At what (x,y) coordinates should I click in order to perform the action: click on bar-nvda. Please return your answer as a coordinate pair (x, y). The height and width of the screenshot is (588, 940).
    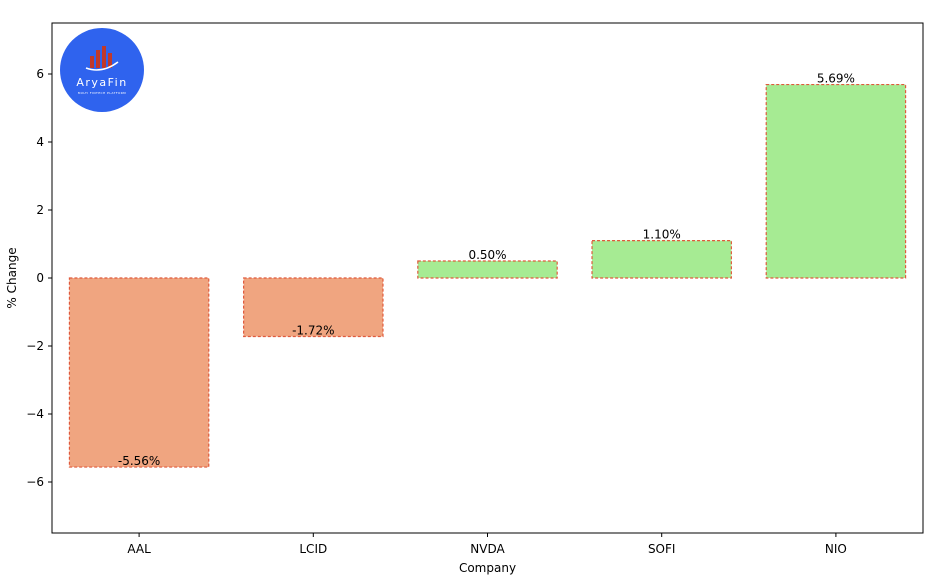
    Looking at the image, I should click on (487, 269).